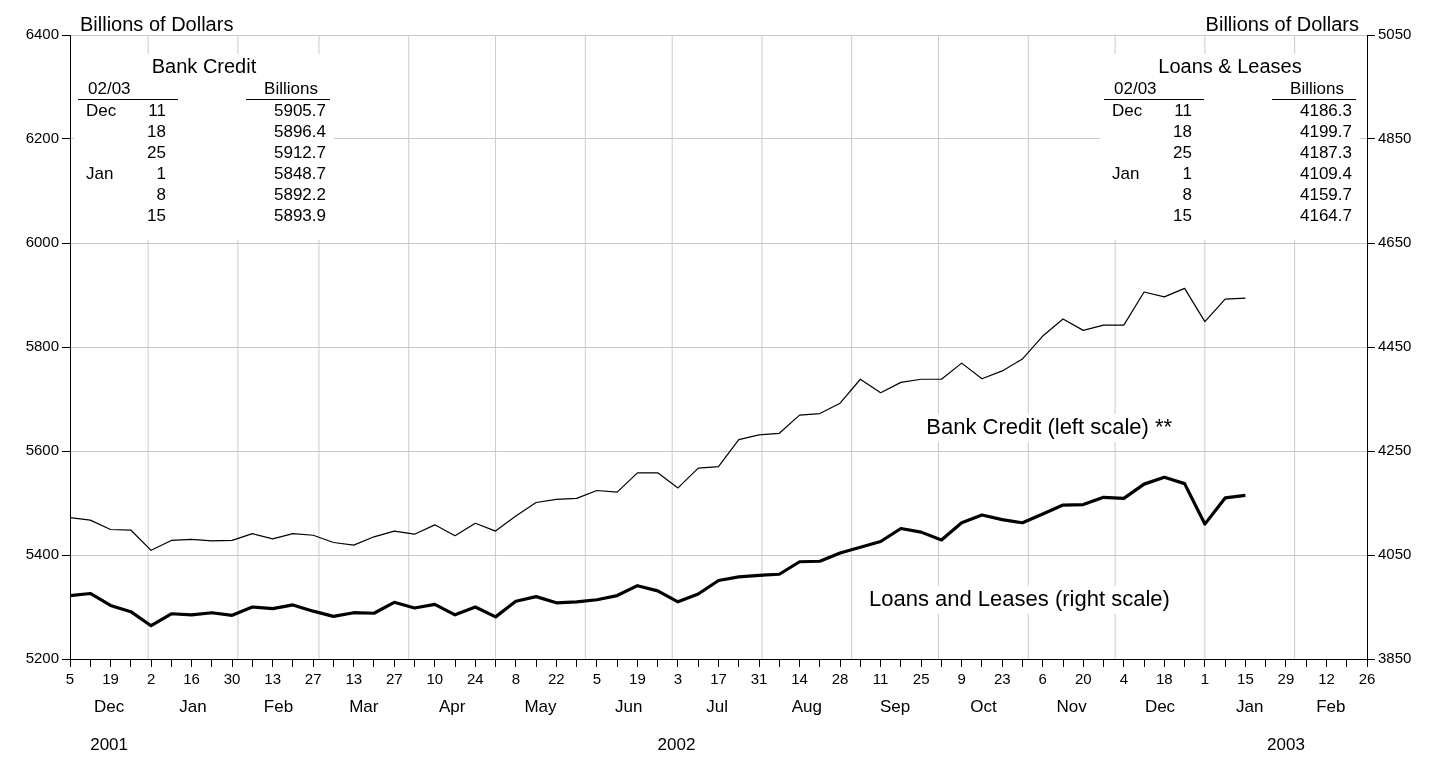  What do you see at coordinates (42, 554) in the screenshot?
I see `y-tick-label: 5400` at bounding box center [42, 554].